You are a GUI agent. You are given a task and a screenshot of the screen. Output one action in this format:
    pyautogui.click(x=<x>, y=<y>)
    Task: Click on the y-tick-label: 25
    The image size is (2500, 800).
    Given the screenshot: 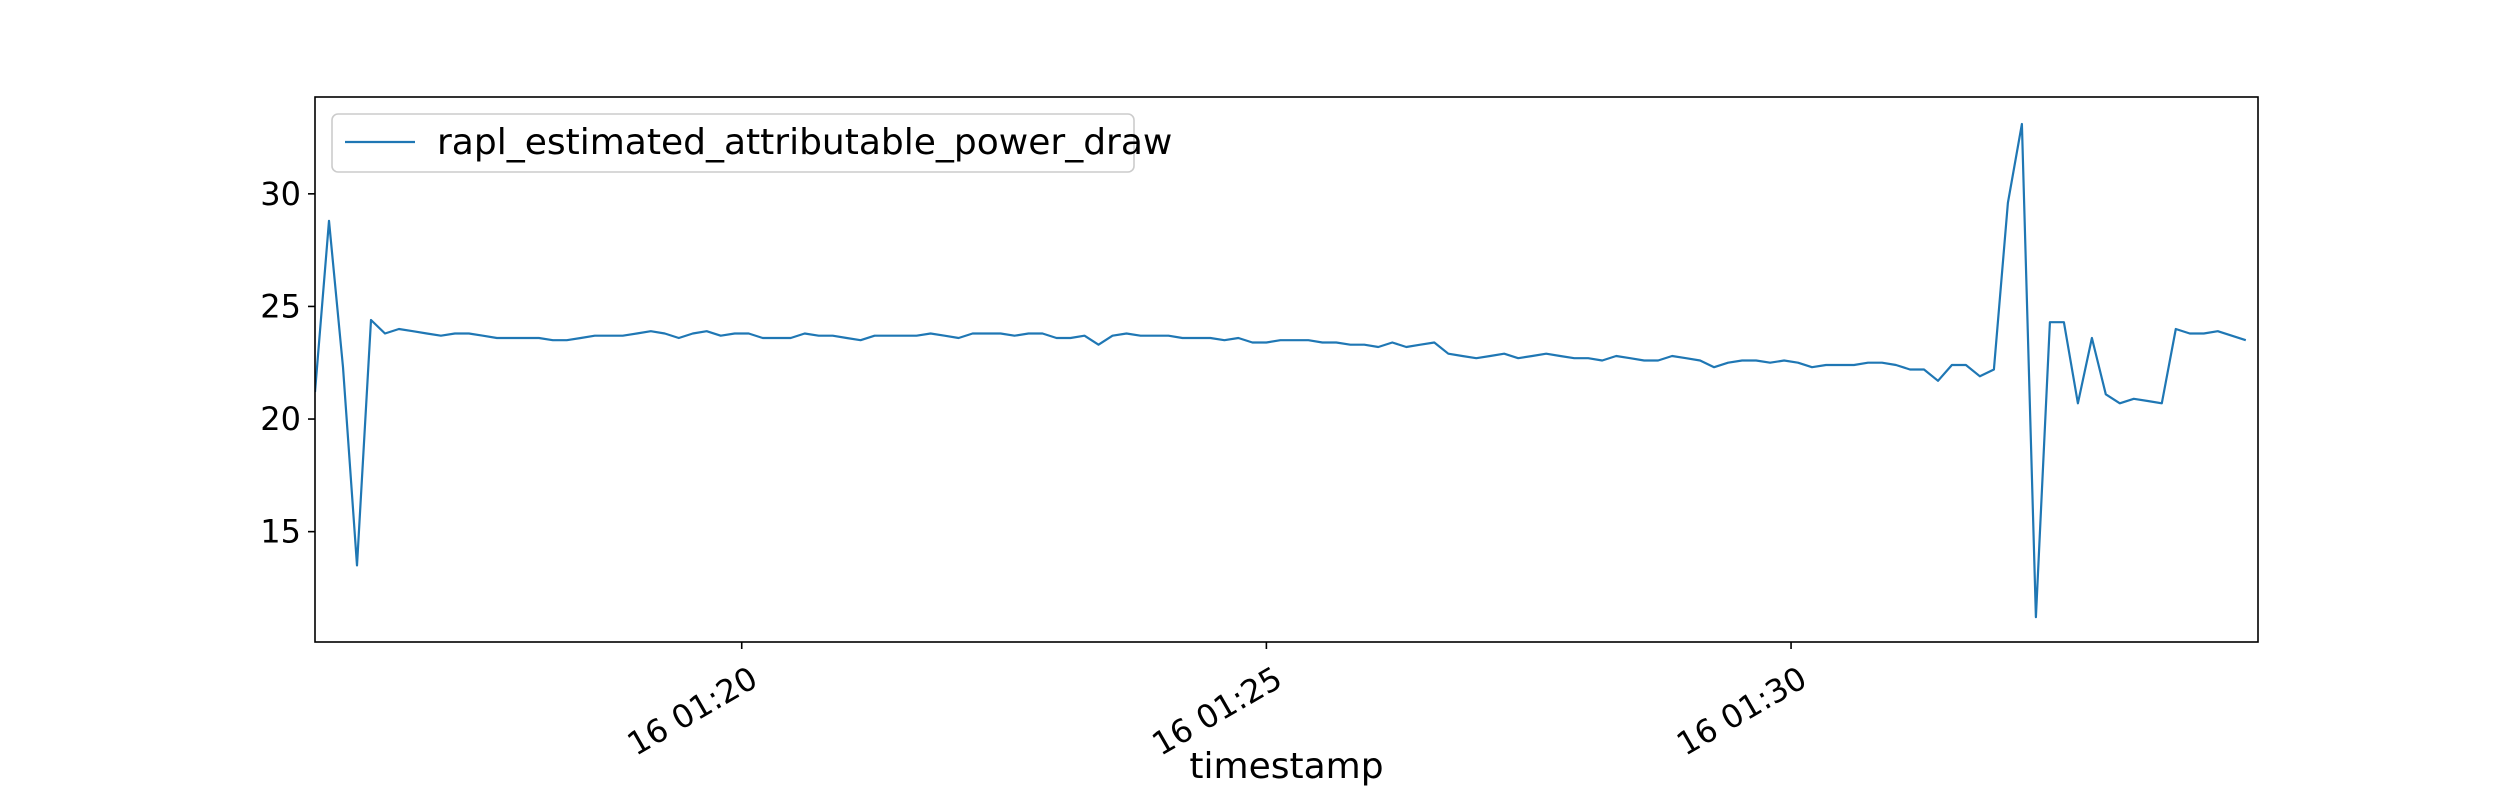 What is the action you would take?
    pyautogui.click(x=280, y=306)
    